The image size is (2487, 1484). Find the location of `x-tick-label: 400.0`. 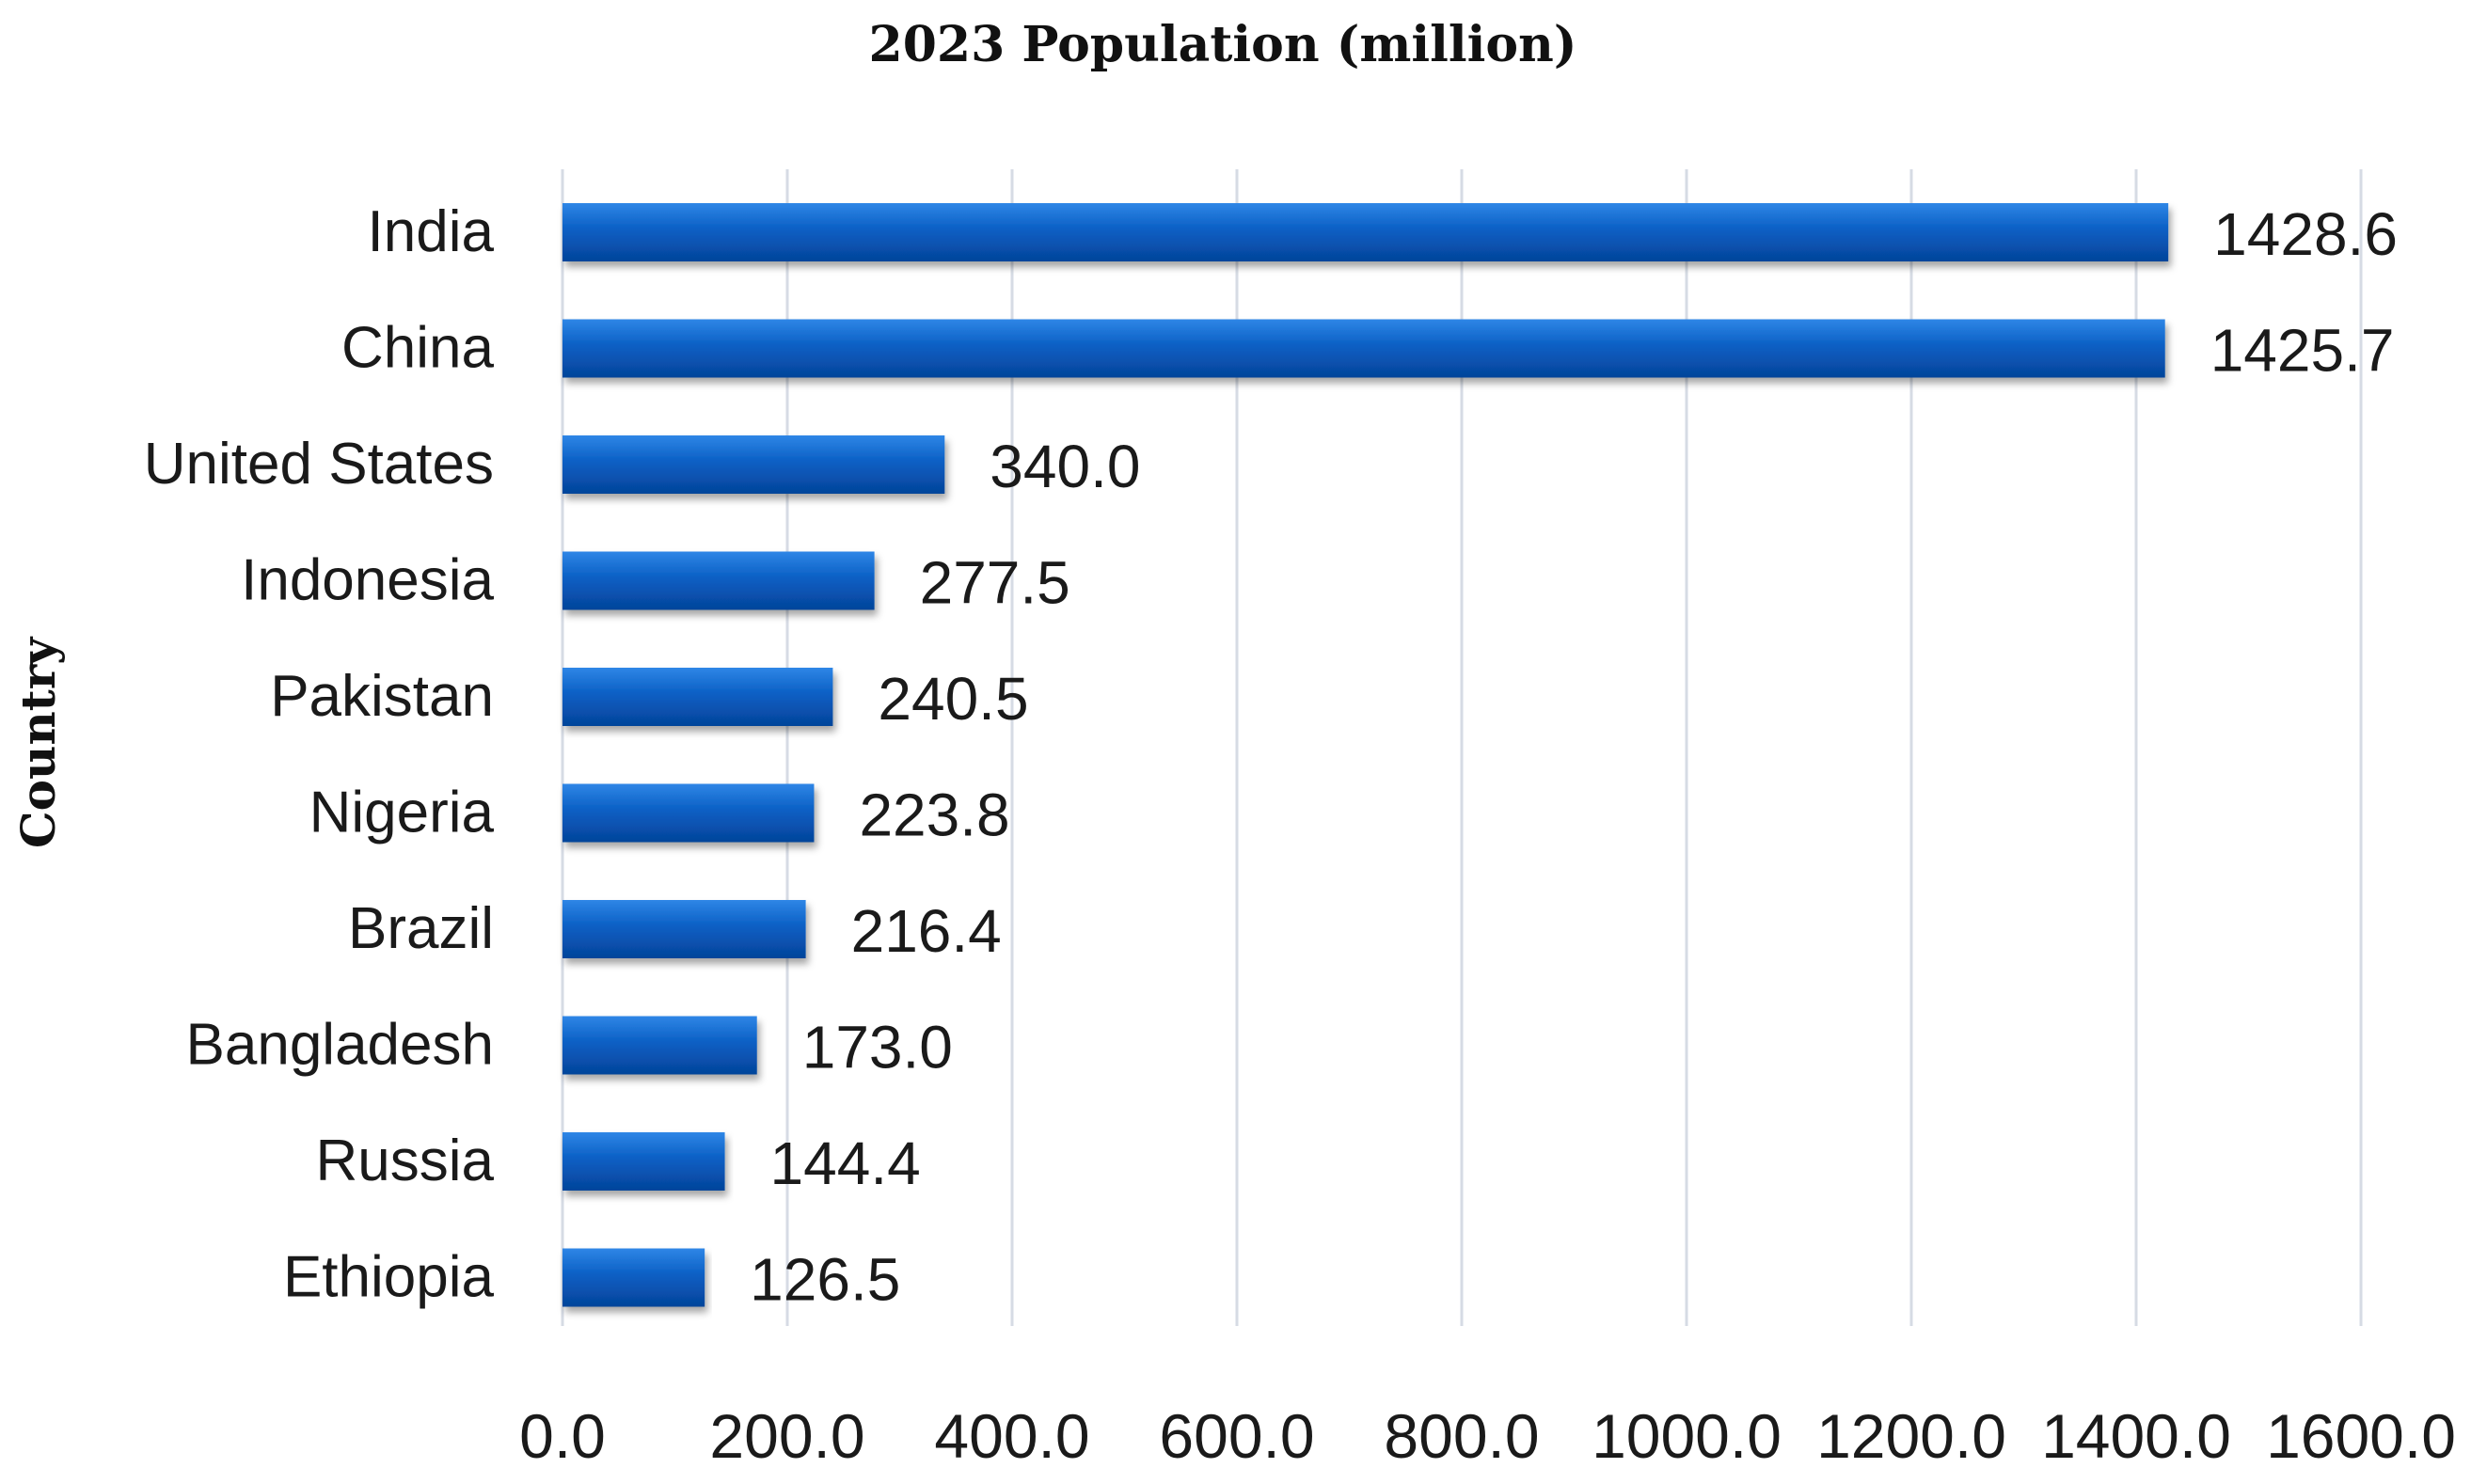

x-tick-label: 400.0 is located at coordinates (1011, 1436).